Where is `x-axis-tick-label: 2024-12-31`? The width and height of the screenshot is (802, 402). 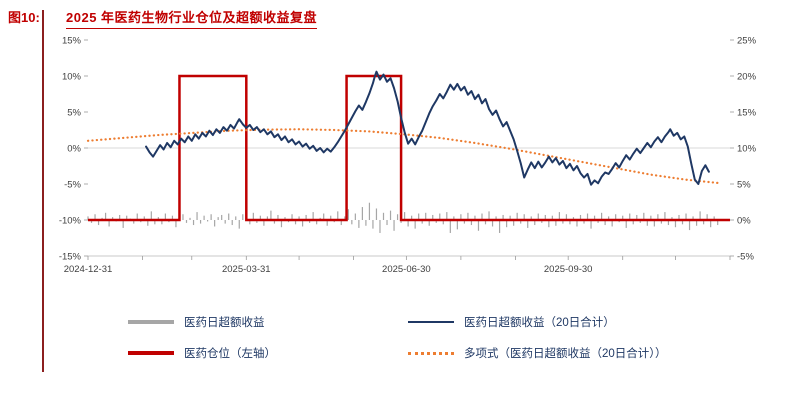
x-axis-tick-label: 2024-12-31 is located at coordinates (88, 269).